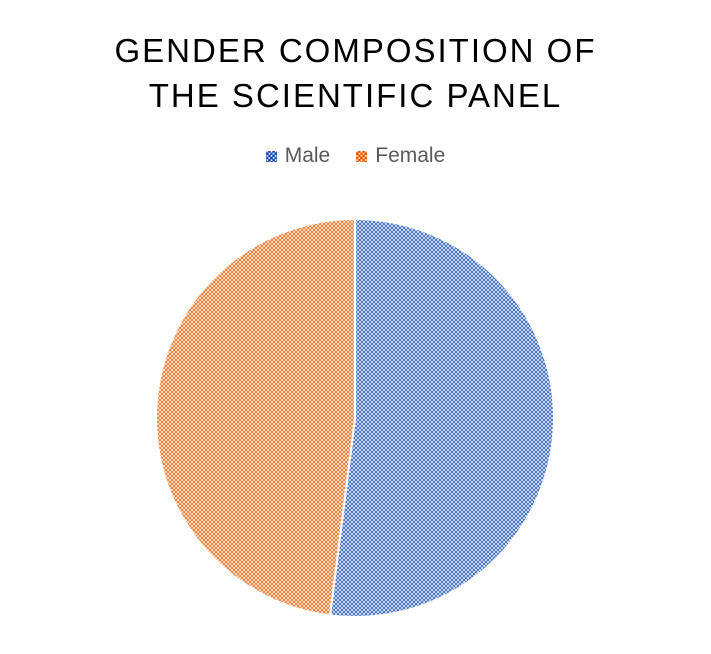  I want to click on legend-label-female: Female, so click(410, 155).